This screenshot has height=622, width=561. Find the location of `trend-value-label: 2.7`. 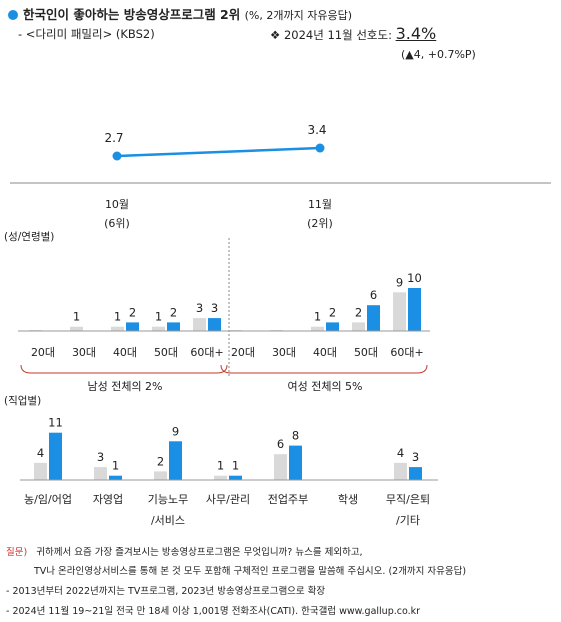

trend-value-label: 2.7 is located at coordinates (113, 138).